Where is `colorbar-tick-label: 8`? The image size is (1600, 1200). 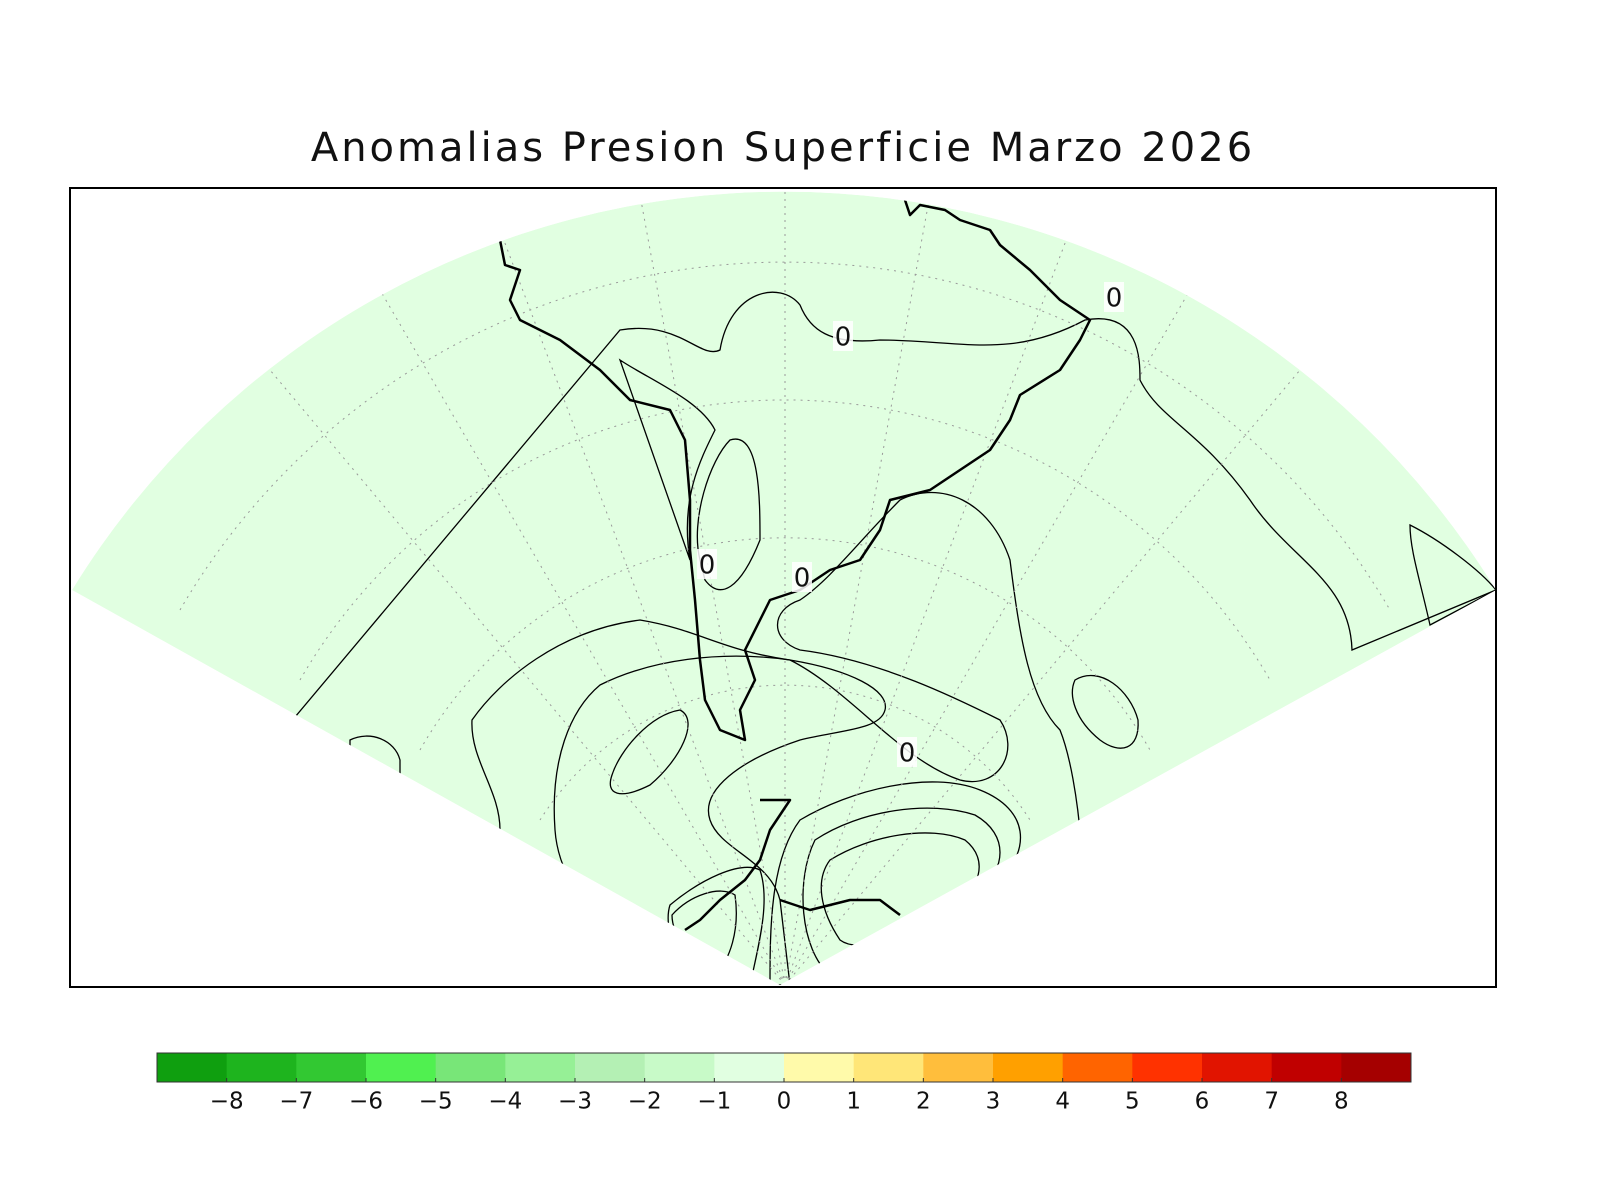
colorbar-tick-label: 8 is located at coordinates (1341, 1102).